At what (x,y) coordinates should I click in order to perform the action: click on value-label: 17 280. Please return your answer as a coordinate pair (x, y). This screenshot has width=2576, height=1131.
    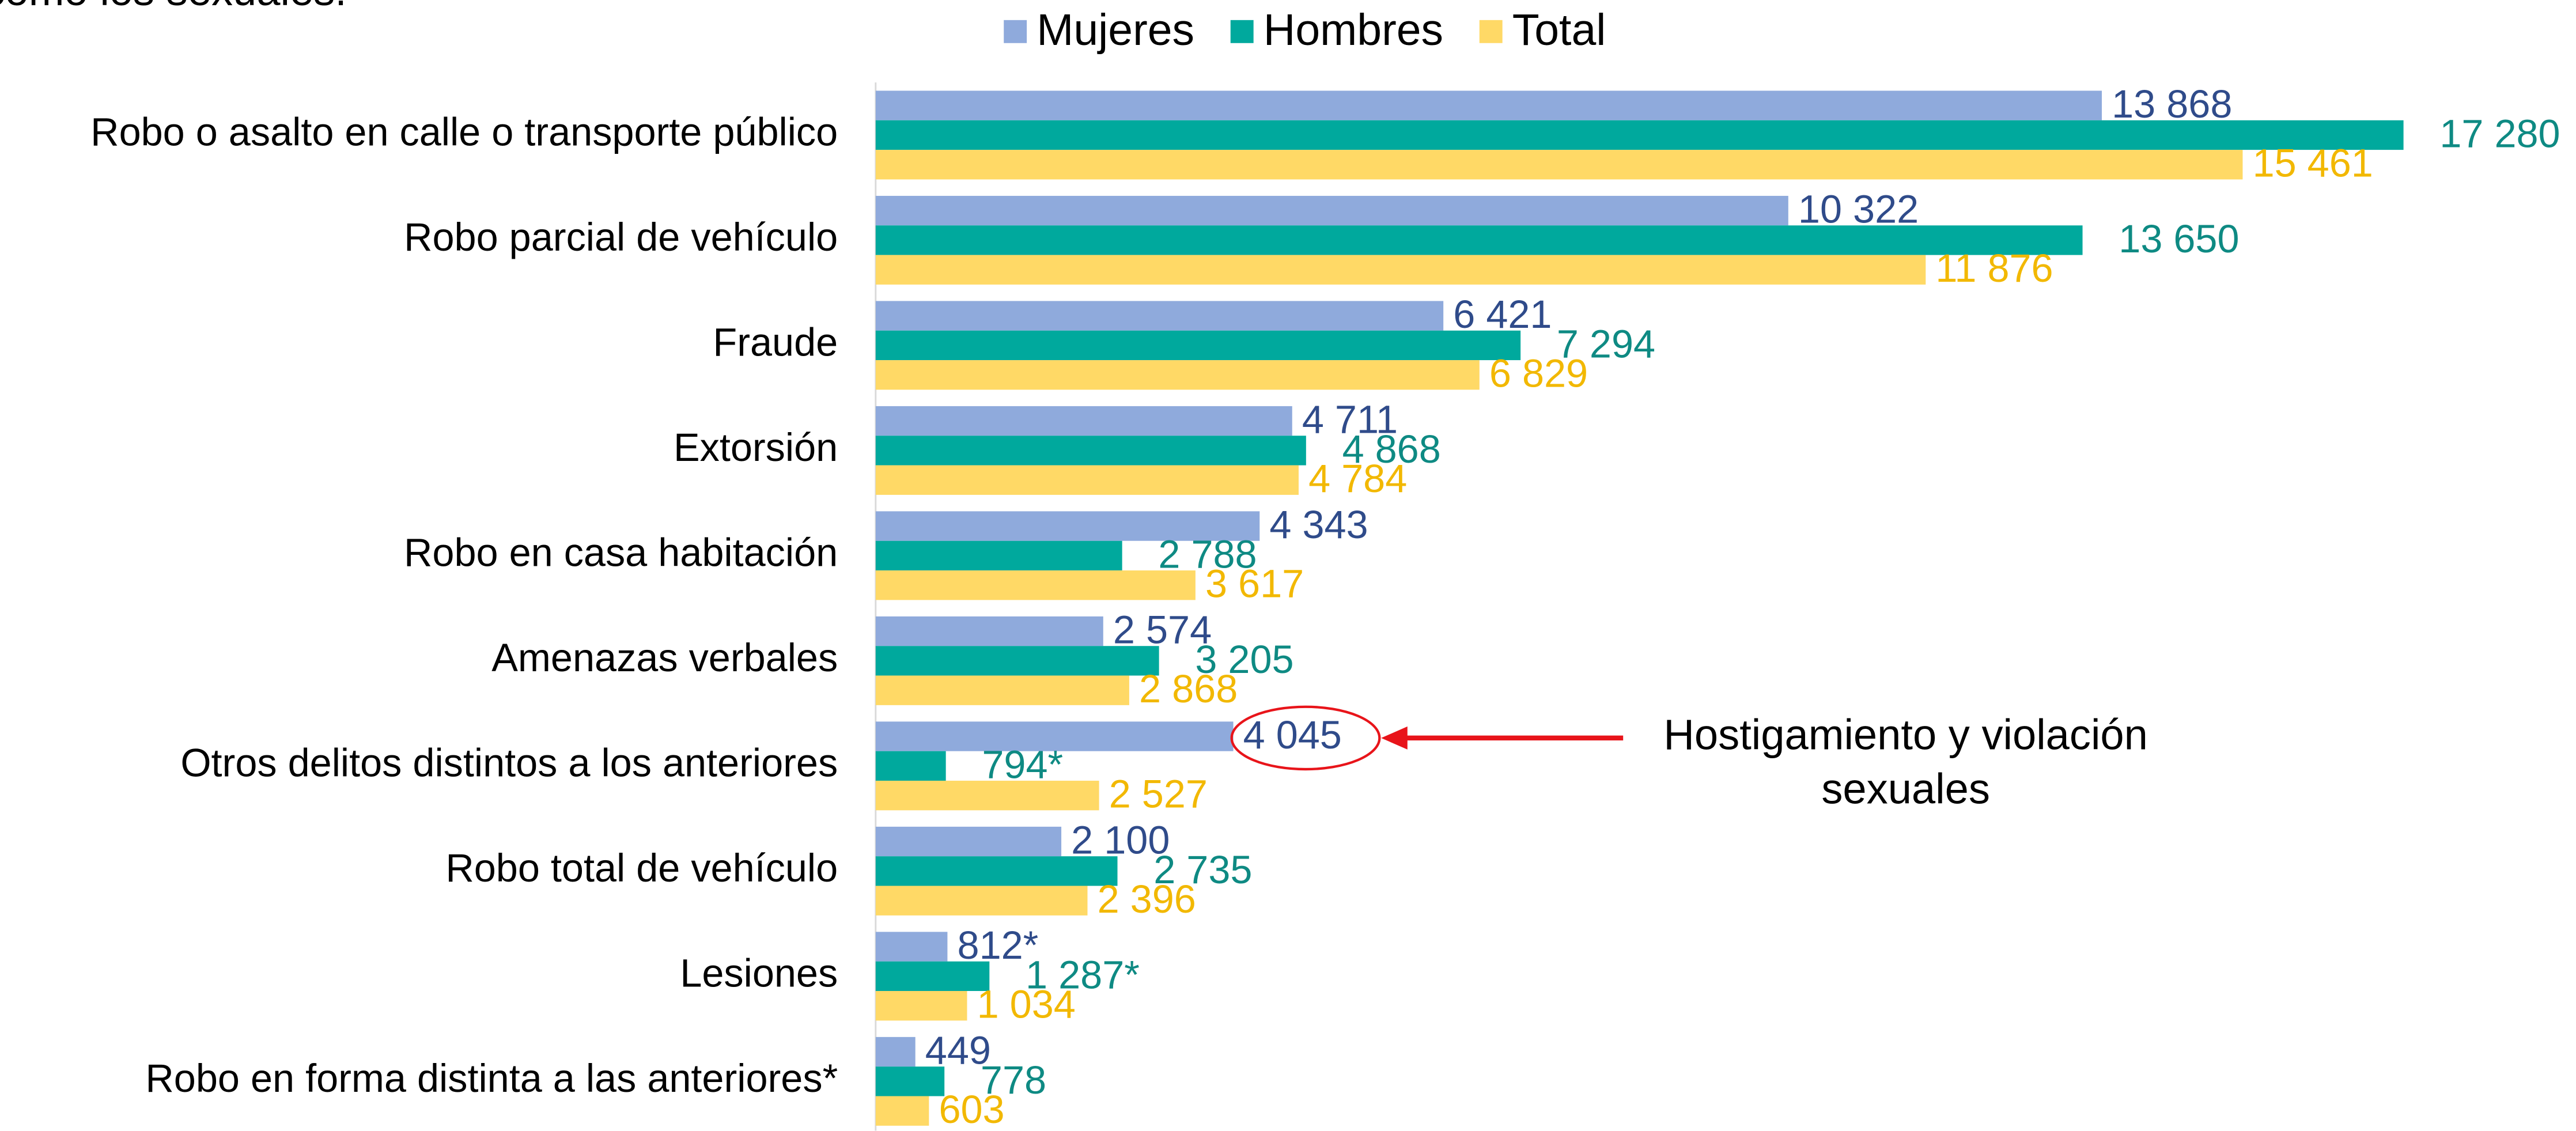
    Looking at the image, I should click on (2499, 133).